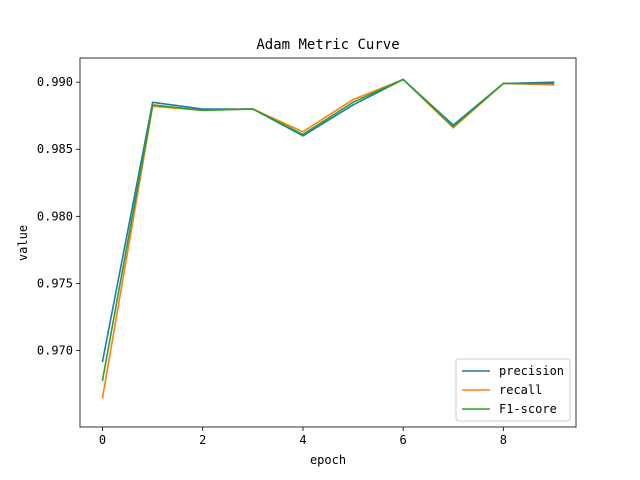 Image resolution: width=640 pixels, height=480 pixels. What do you see at coordinates (23, 243) in the screenshot?
I see `y-axis-label: value` at bounding box center [23, 243].